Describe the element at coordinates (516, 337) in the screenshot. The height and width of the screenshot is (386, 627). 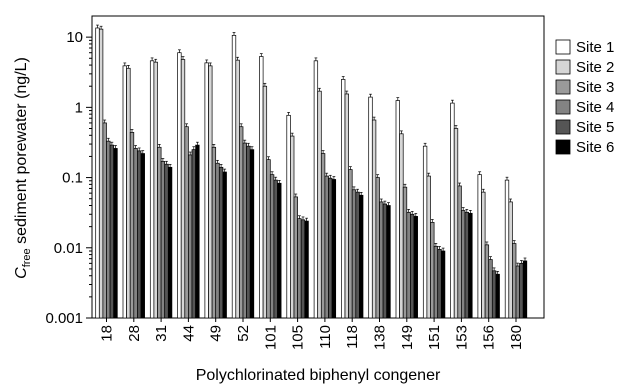
I see `x-tick-label: 180` at that location.